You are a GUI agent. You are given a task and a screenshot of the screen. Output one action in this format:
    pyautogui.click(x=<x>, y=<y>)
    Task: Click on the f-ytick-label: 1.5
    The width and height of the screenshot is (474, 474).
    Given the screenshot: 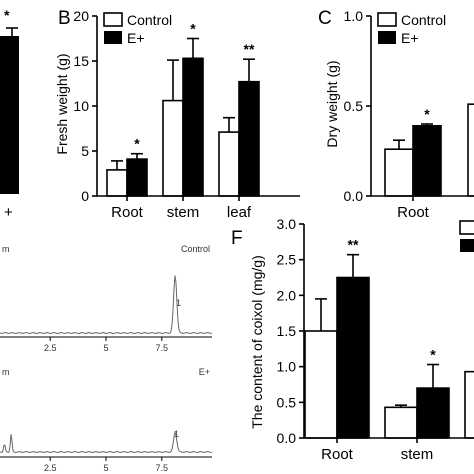 What is the action you would take?
    pyautogui.click(x=287, y=331)
    